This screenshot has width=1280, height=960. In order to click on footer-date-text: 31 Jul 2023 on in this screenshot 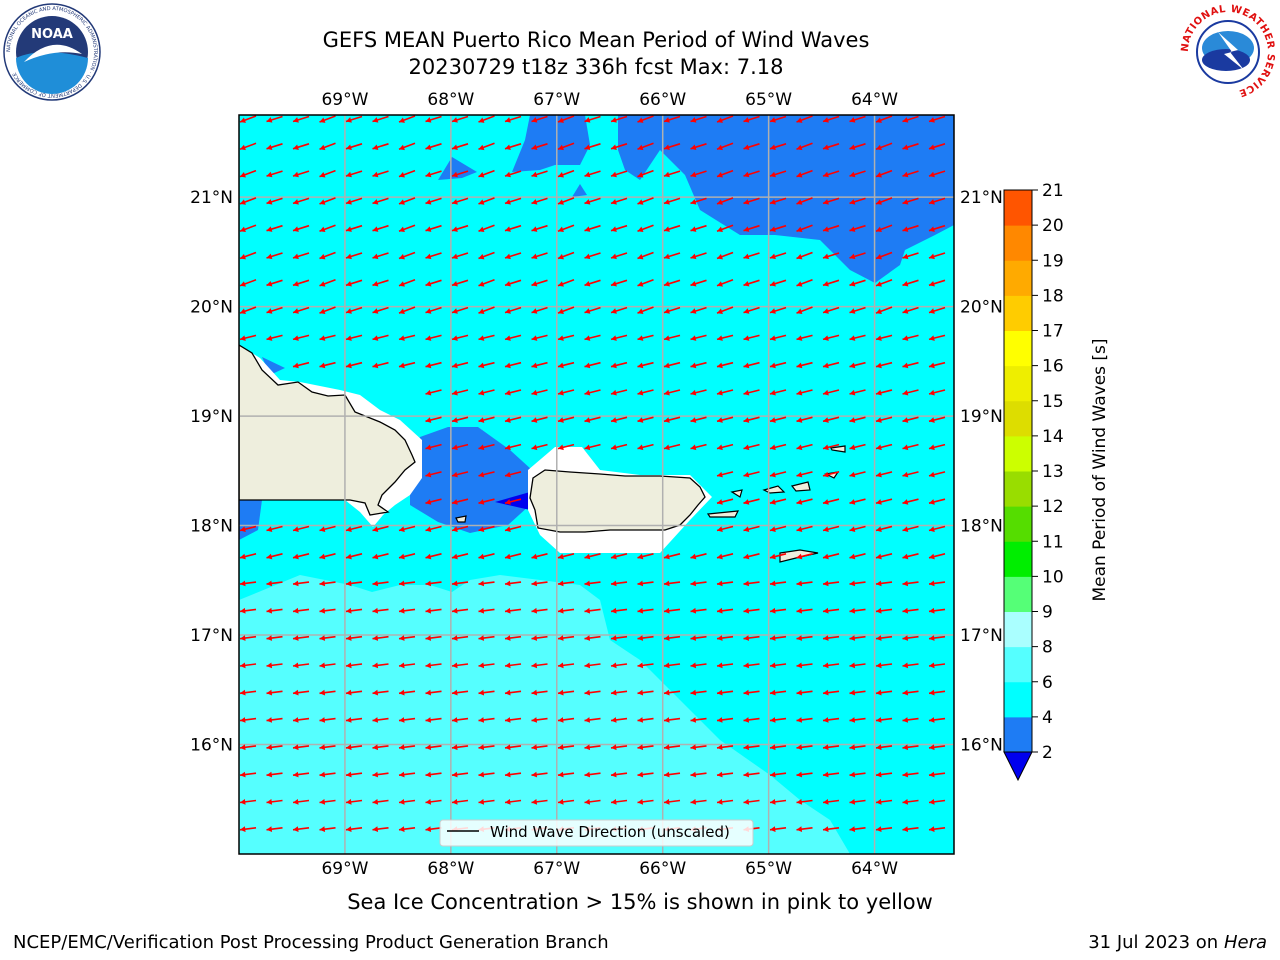, I will do `click(1156, 942)`.